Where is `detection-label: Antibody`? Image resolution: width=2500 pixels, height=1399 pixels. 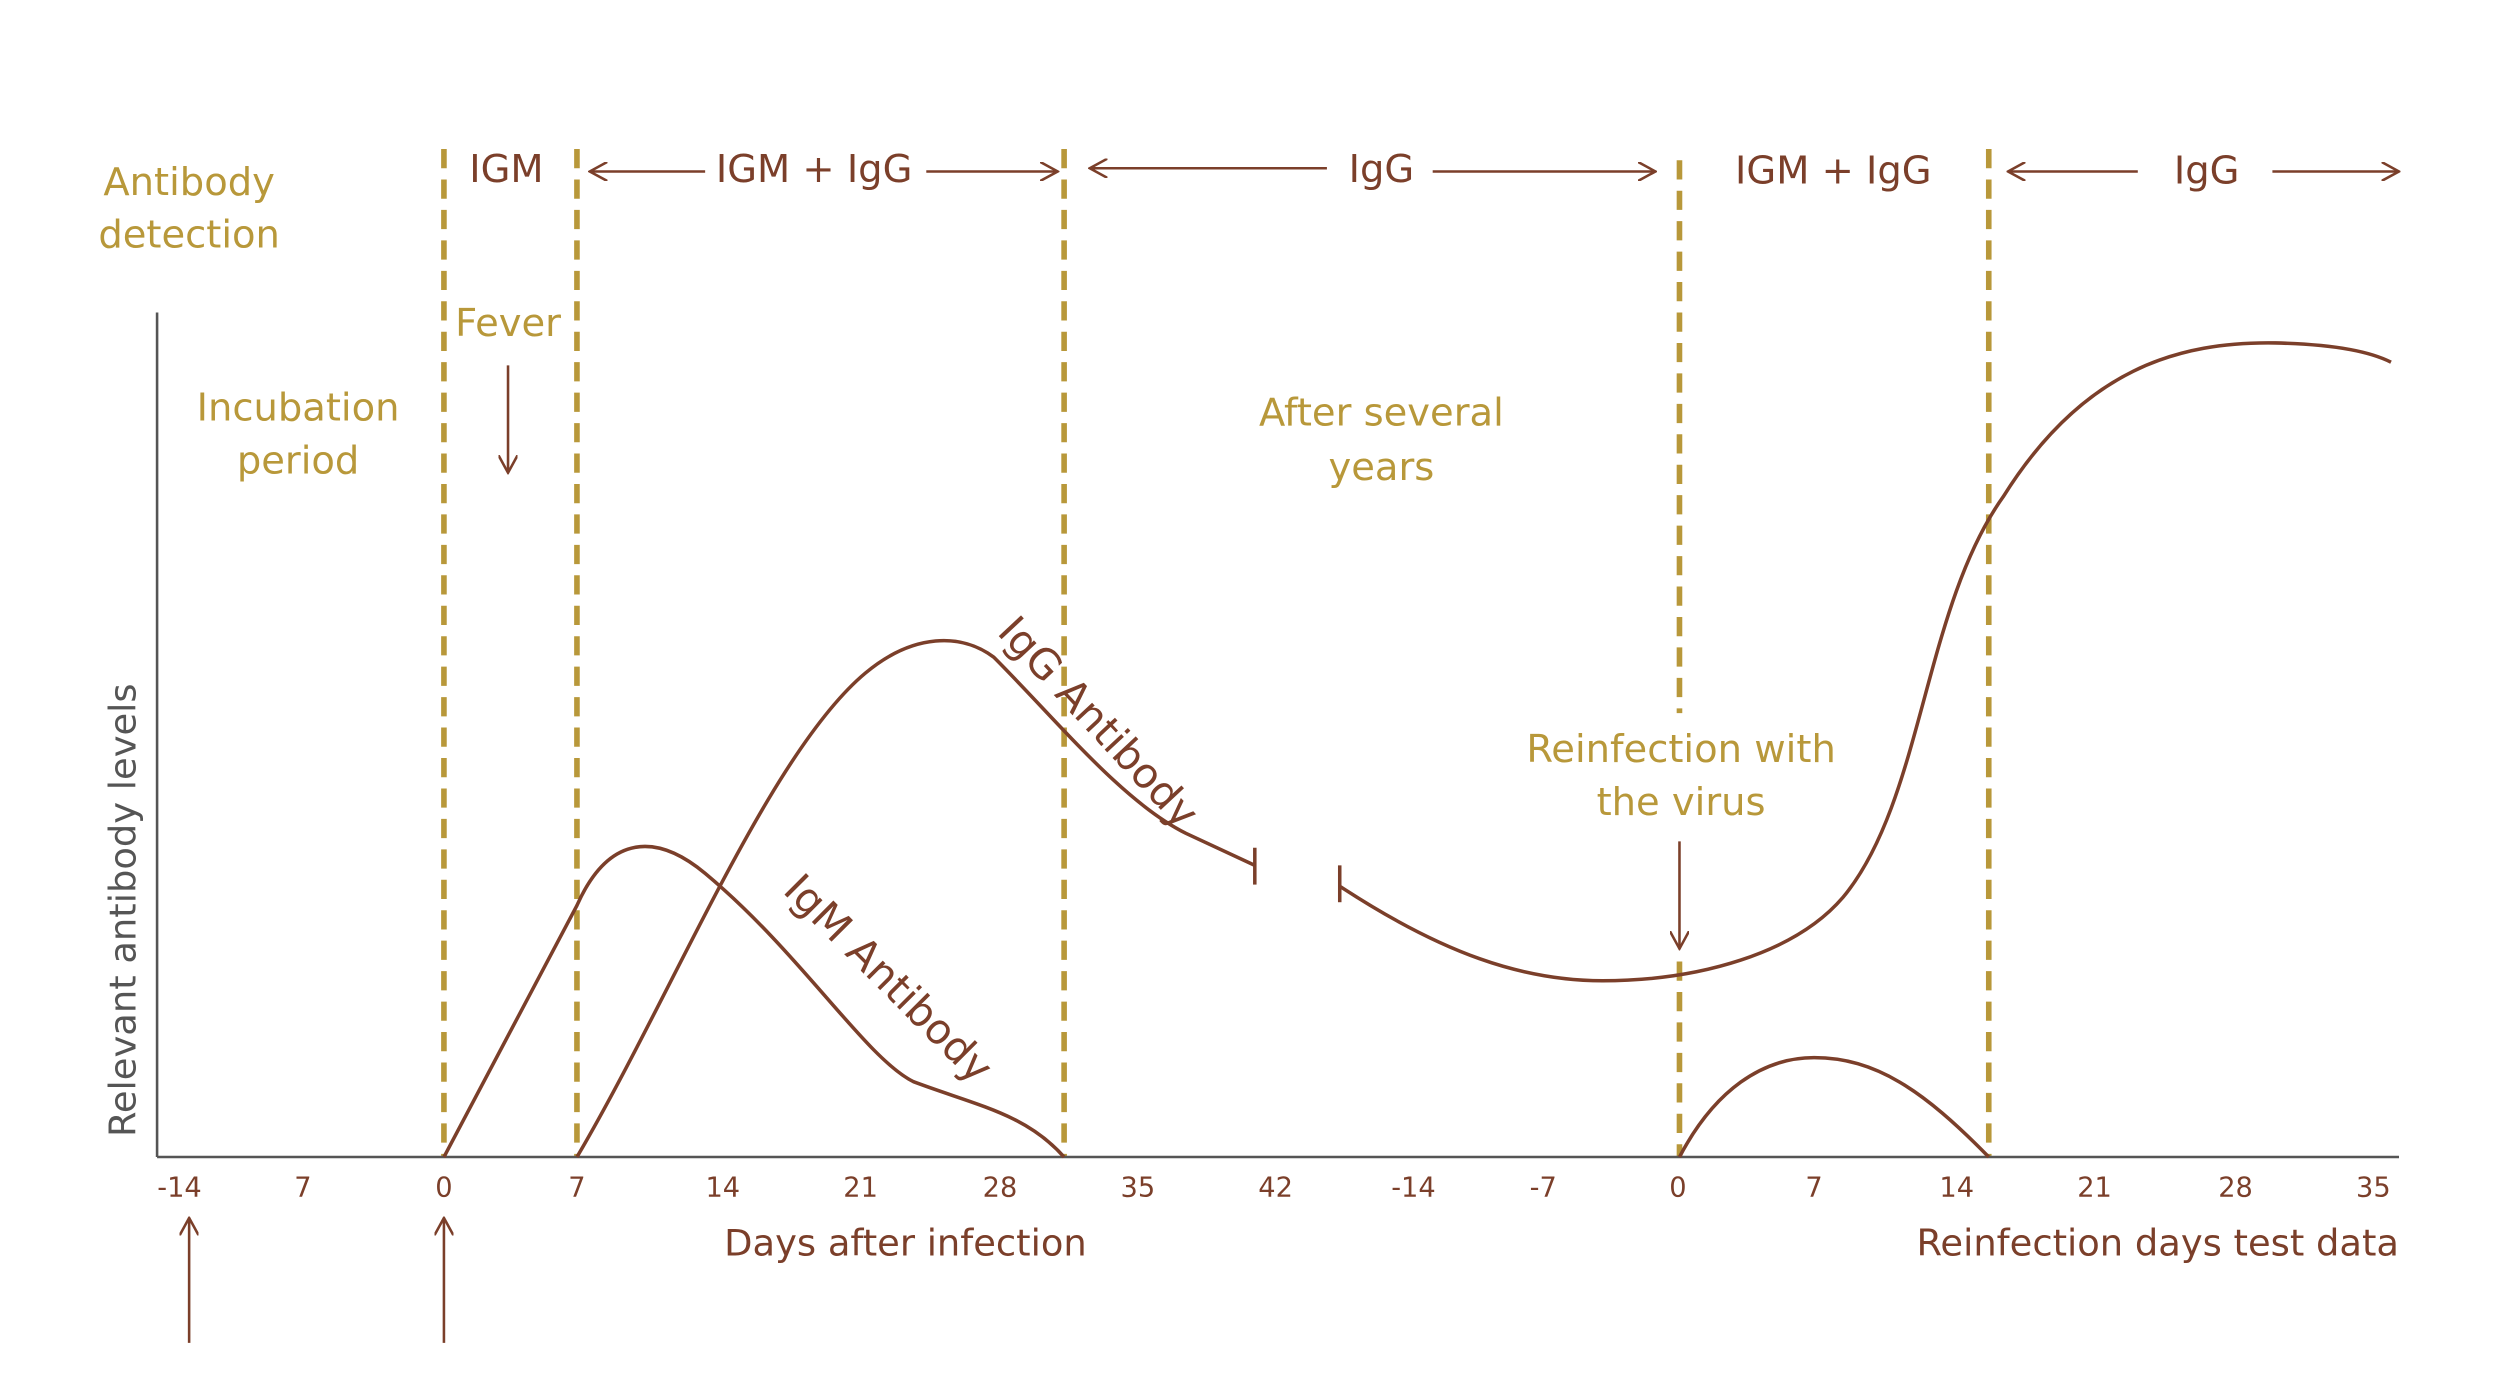 detection-label: Antibody is located at coordinates (189, 182).